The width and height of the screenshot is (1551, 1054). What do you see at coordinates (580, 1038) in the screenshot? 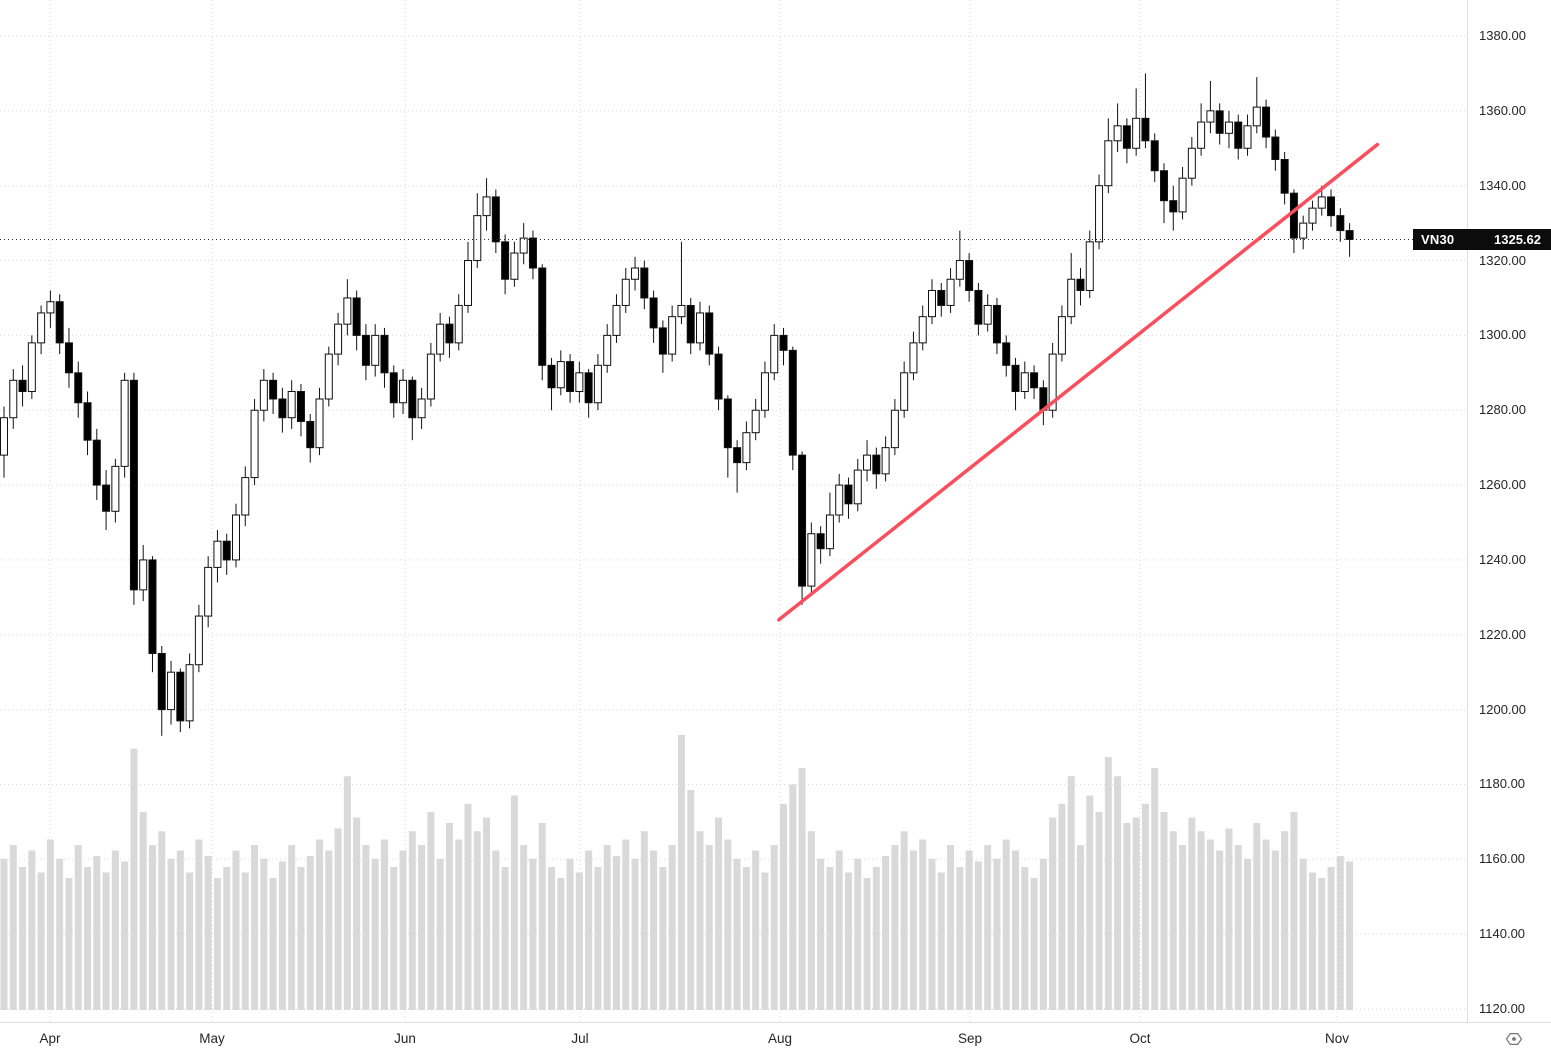
I see `time-tick-label: Jul` at bounding box center [580, 1038].